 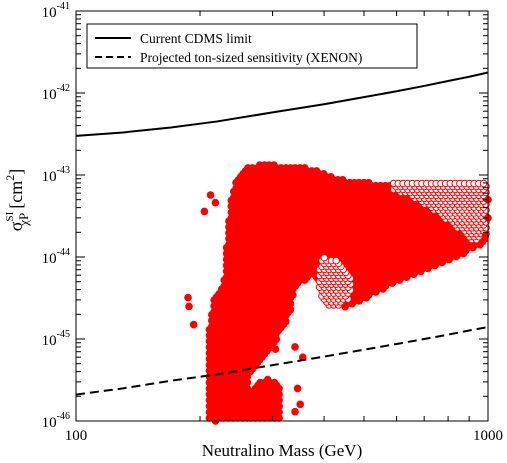 What do you see at coordinates (16, 172) in the screenshot?
I see `y-axis-unit-suffix: ]` at bounding box center [16, 172].